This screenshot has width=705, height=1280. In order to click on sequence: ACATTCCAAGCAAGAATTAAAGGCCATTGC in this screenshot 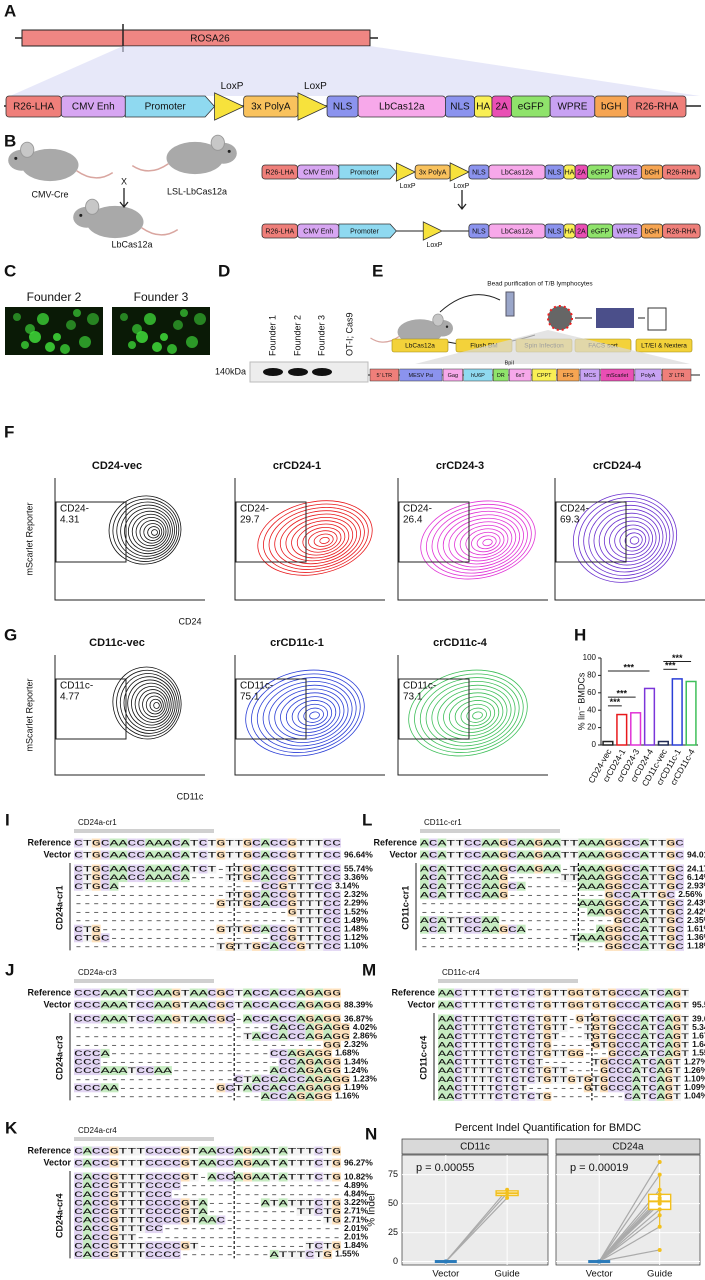, I will do `click(552, 844)`.